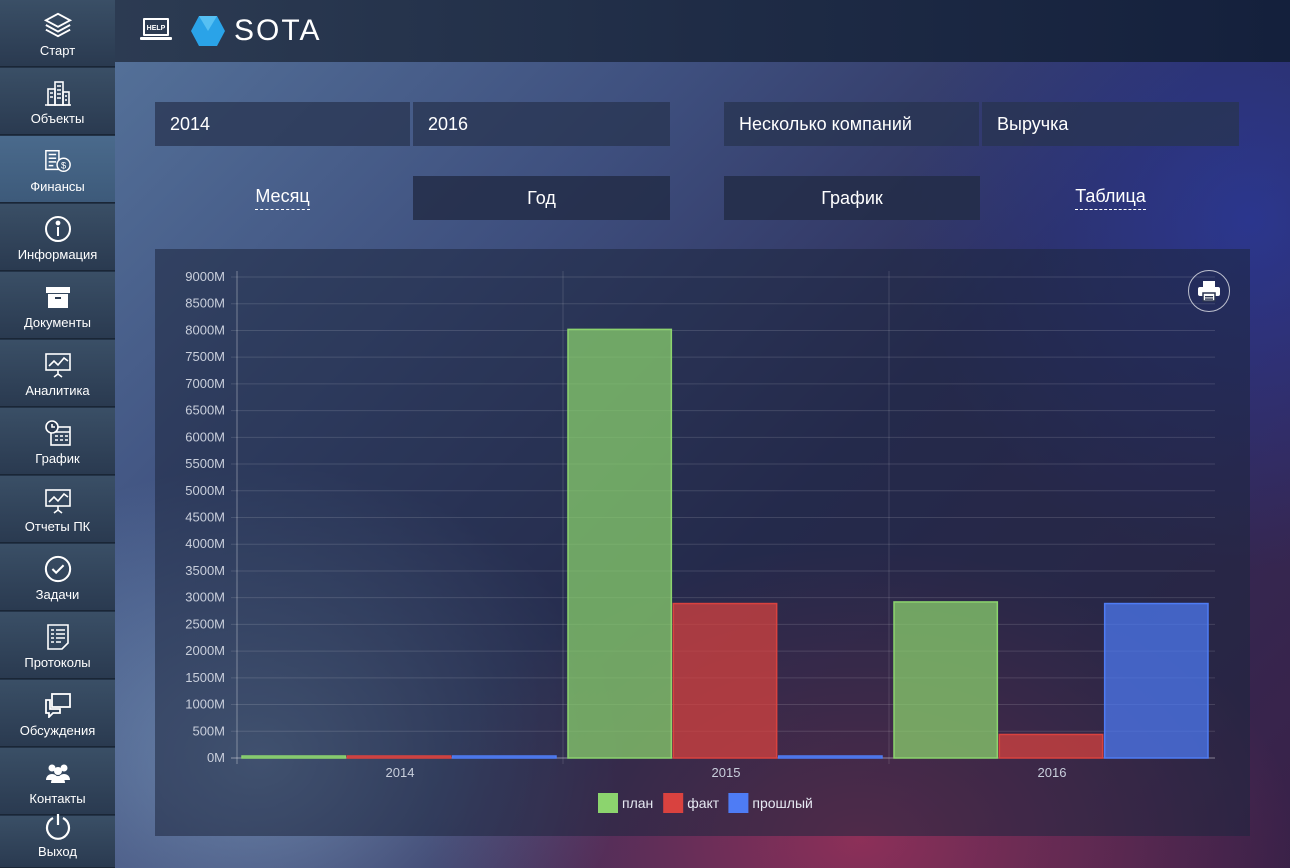 Image resolution: width=1290 pixels, height=868 pixels. I want to click on report-chart-icon, so click(58, 501).